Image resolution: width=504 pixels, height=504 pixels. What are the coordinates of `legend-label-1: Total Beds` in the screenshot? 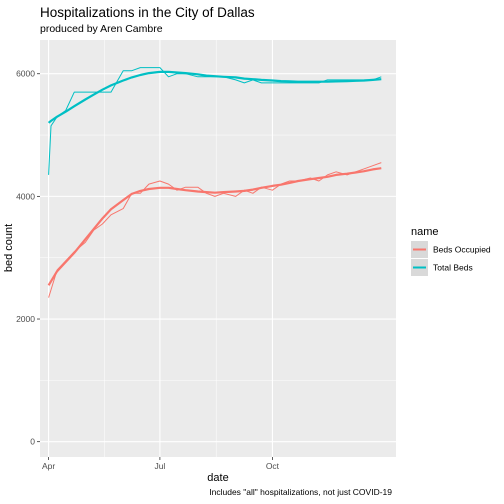 It's located at (453, 268).